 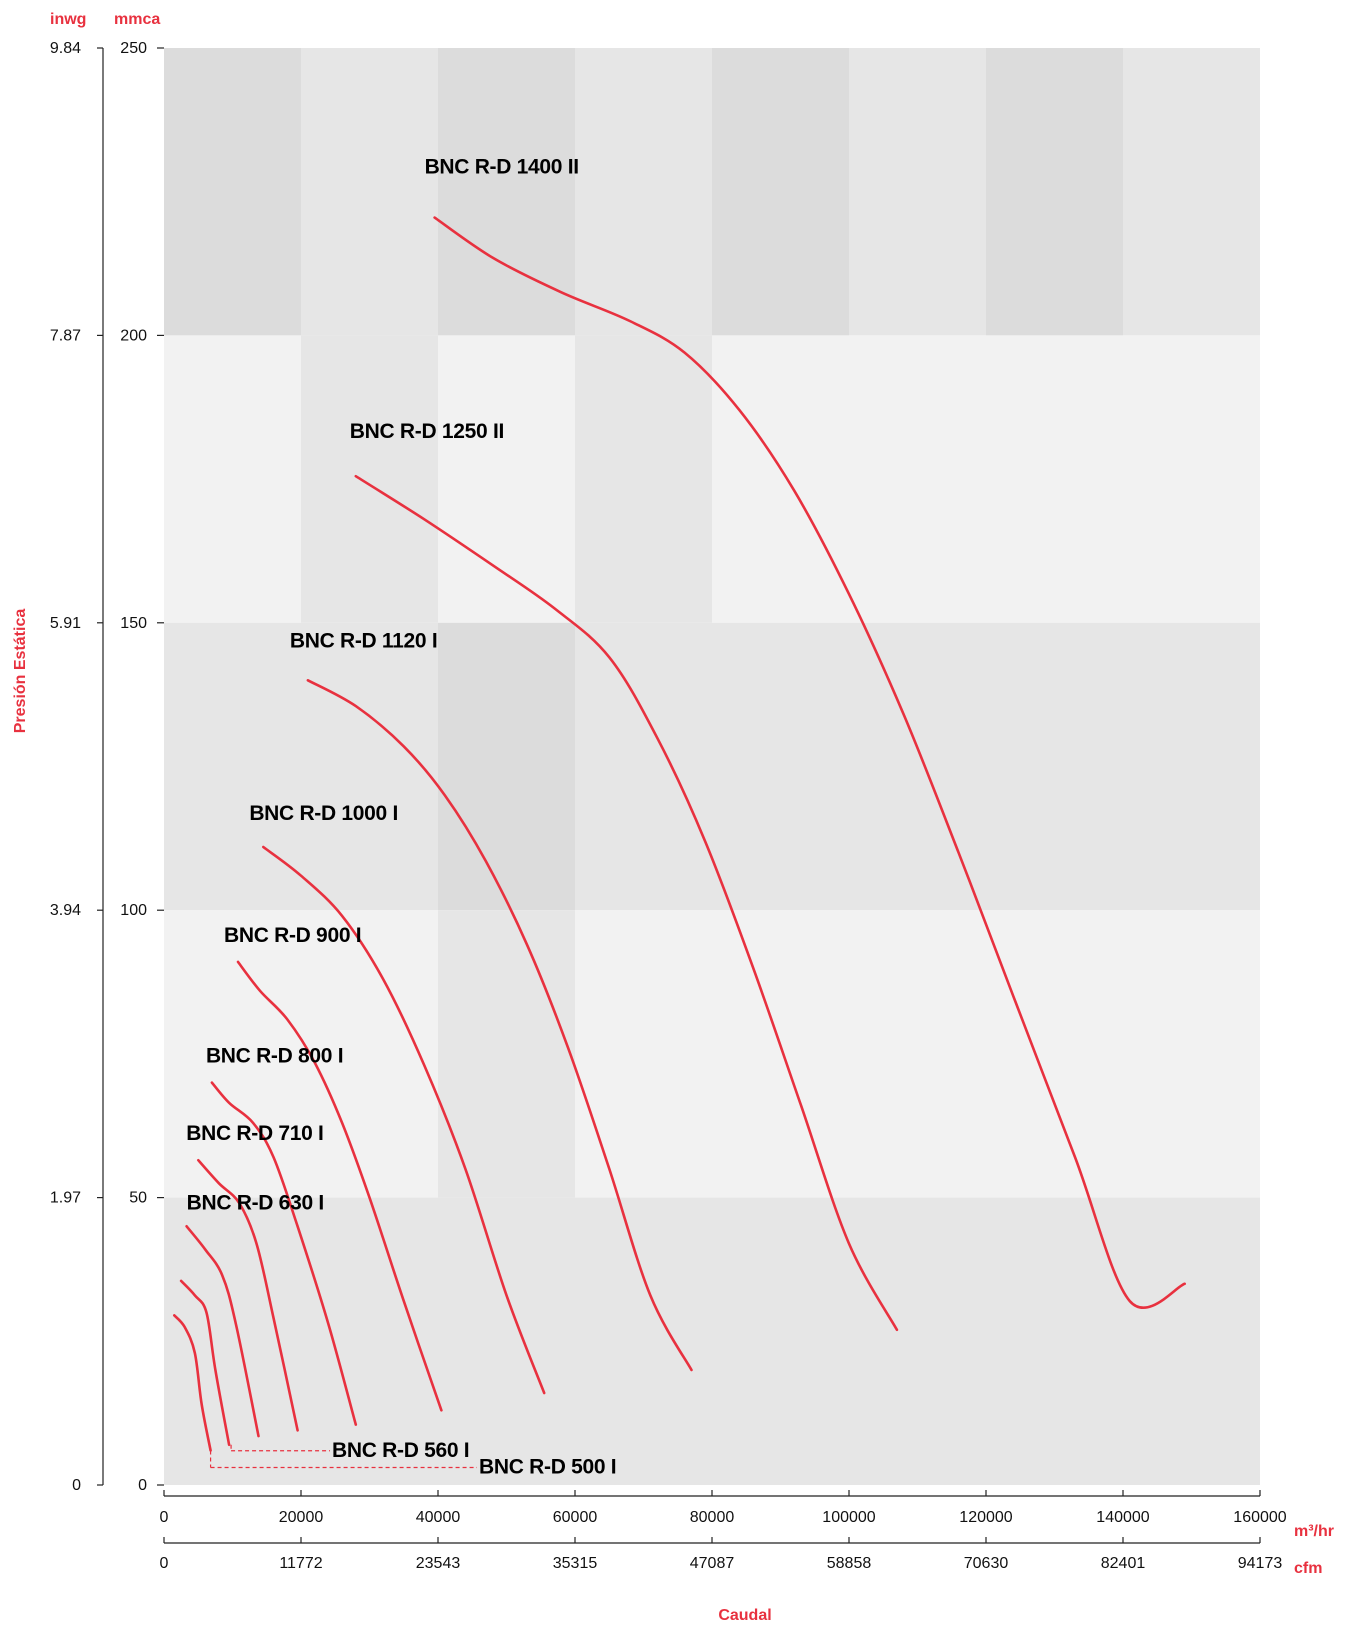 What do you see at coordinates (744, 1615) in the screenshot?
I see `x-axis-title: Caudal` at bounding box center [744, 1615].